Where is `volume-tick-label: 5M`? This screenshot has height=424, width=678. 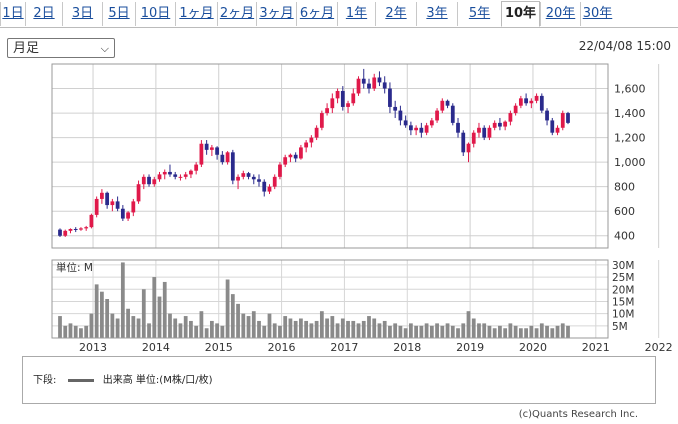 volume-tick-label: 5M is located at coordinates (620, 327).